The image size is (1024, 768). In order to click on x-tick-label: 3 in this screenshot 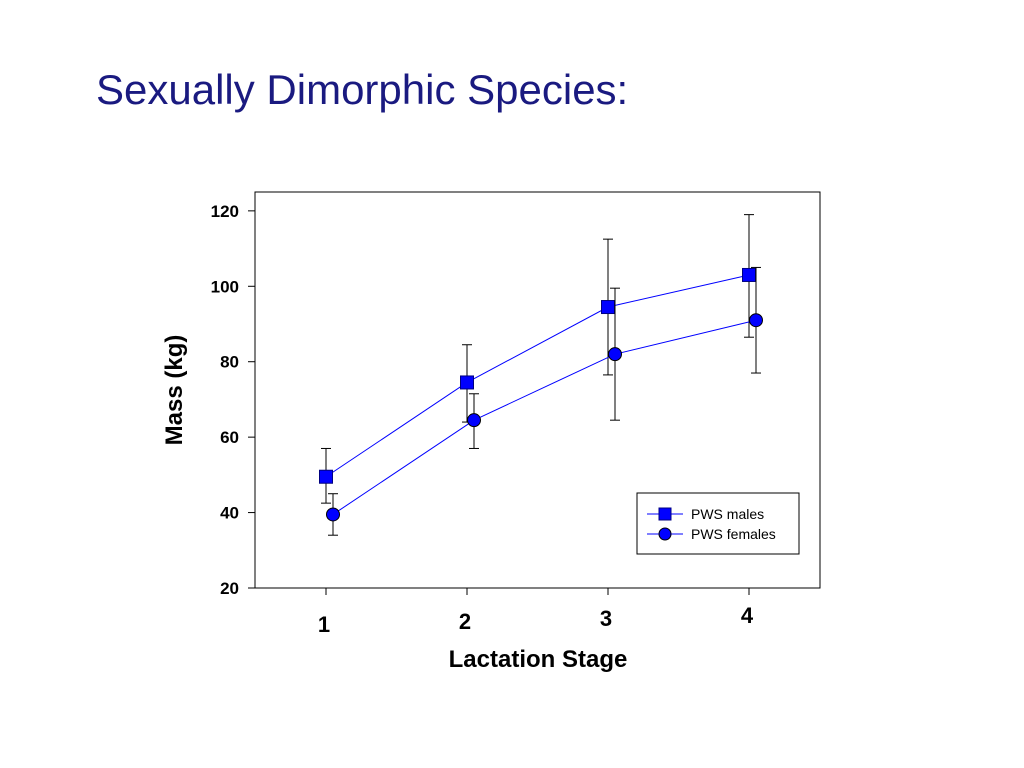, I will do `click(606, 618)`.